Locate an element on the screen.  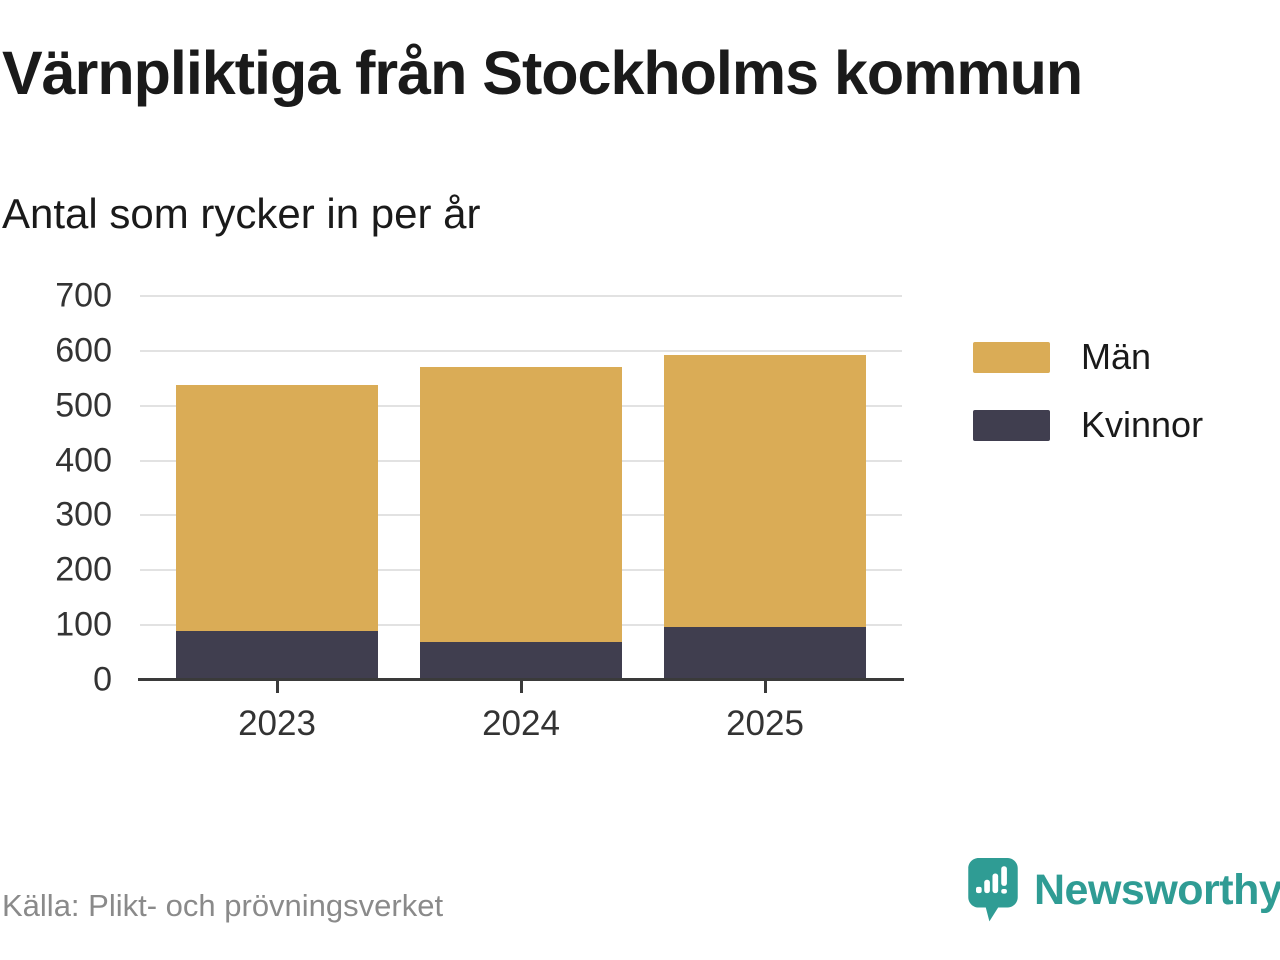
legend: Män Kvinnor is located at coordinates (1088, 404).